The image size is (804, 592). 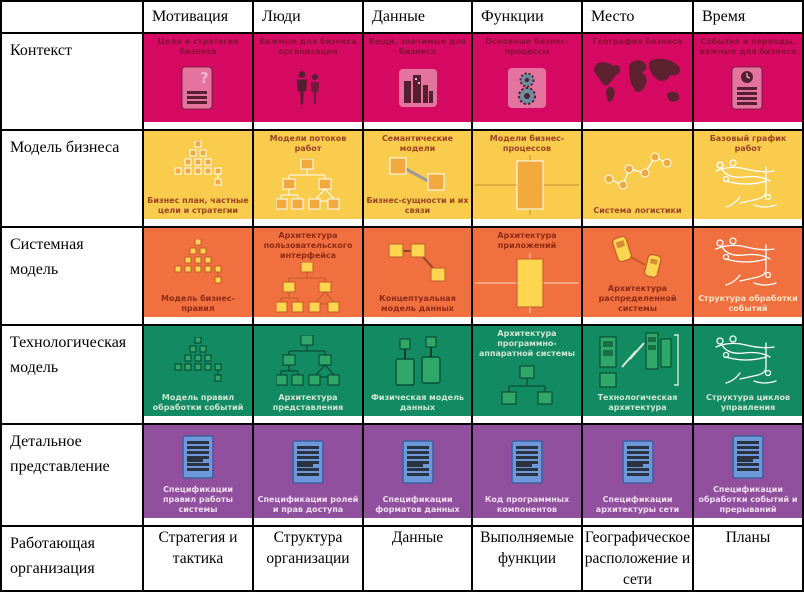 I want to click on column-header-4: Место, so click(x=637, y=17).